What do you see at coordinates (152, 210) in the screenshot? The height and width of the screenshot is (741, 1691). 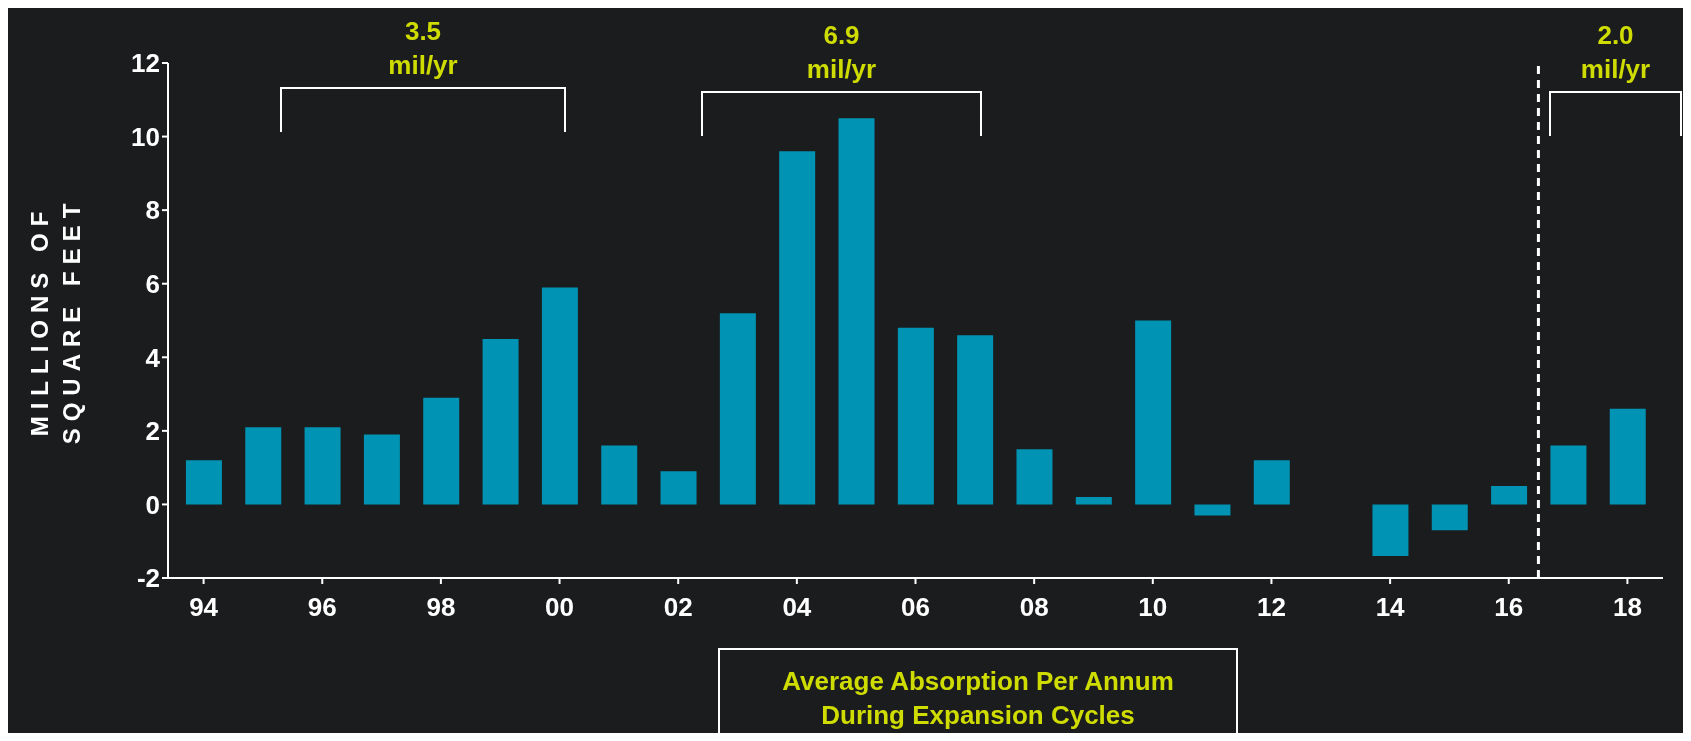 I see `y-tick-label: 8` at bounding box center [152, 210].